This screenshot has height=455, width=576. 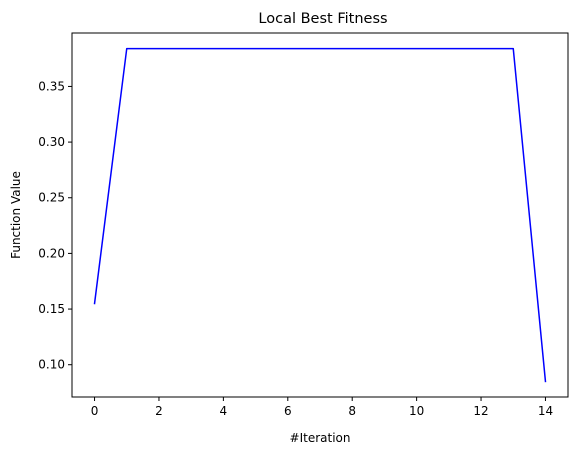 I want to click on chart-title: Local Best Fitness, so click(x=322, y=19).